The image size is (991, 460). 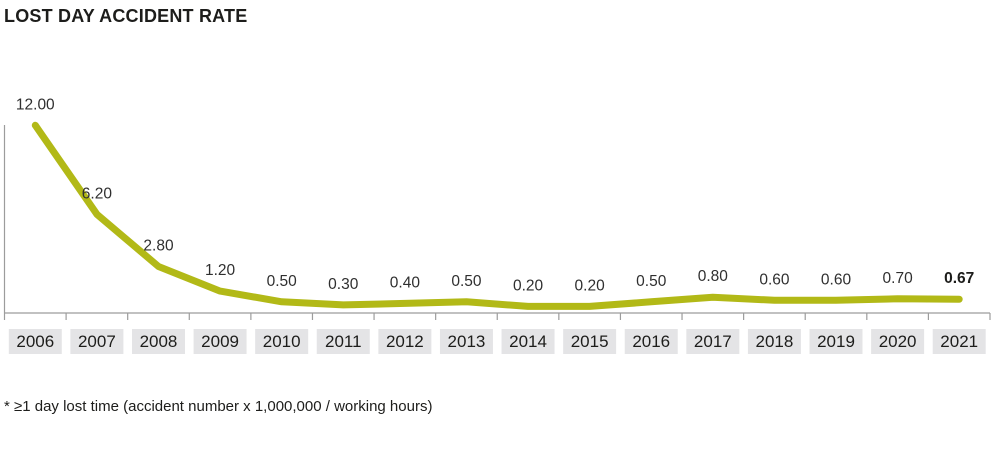 I want to click on value-label: 0.67, so click(x=959, y=278).